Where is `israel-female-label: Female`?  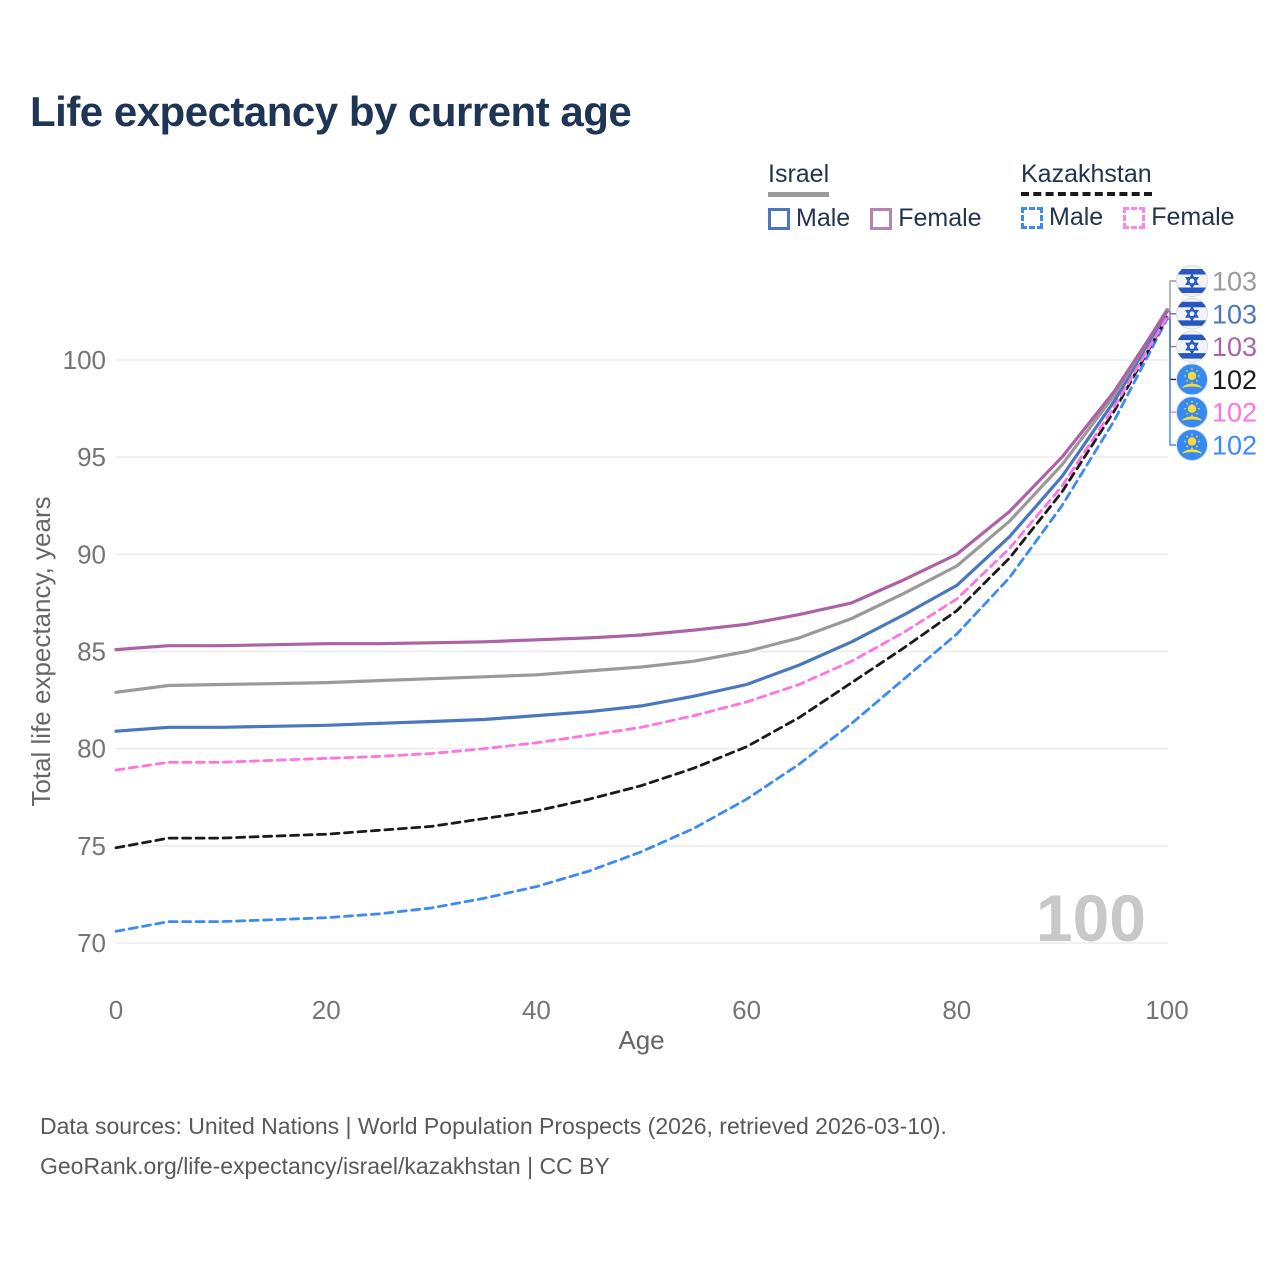
israel-female-label: Female is located at coordinates (940, 218).